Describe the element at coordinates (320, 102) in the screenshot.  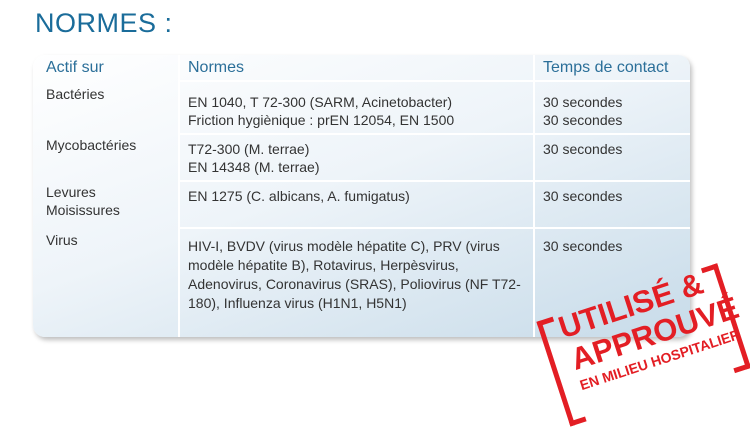
I see `norme-line: EN 1040, T 72-300 (SARM, Acinetobacter)` at that location.